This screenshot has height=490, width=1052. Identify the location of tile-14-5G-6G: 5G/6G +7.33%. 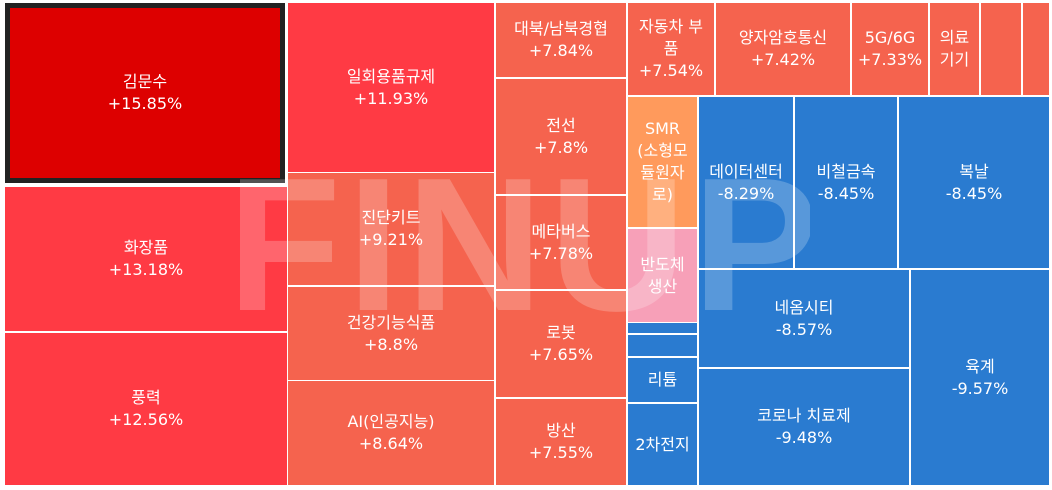
(890, 49).